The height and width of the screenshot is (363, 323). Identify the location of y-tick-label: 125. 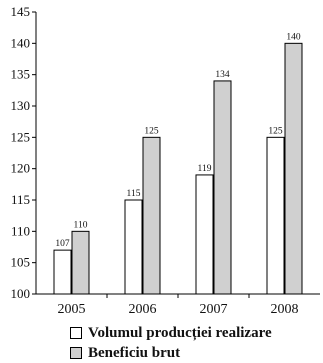
(21, 136).